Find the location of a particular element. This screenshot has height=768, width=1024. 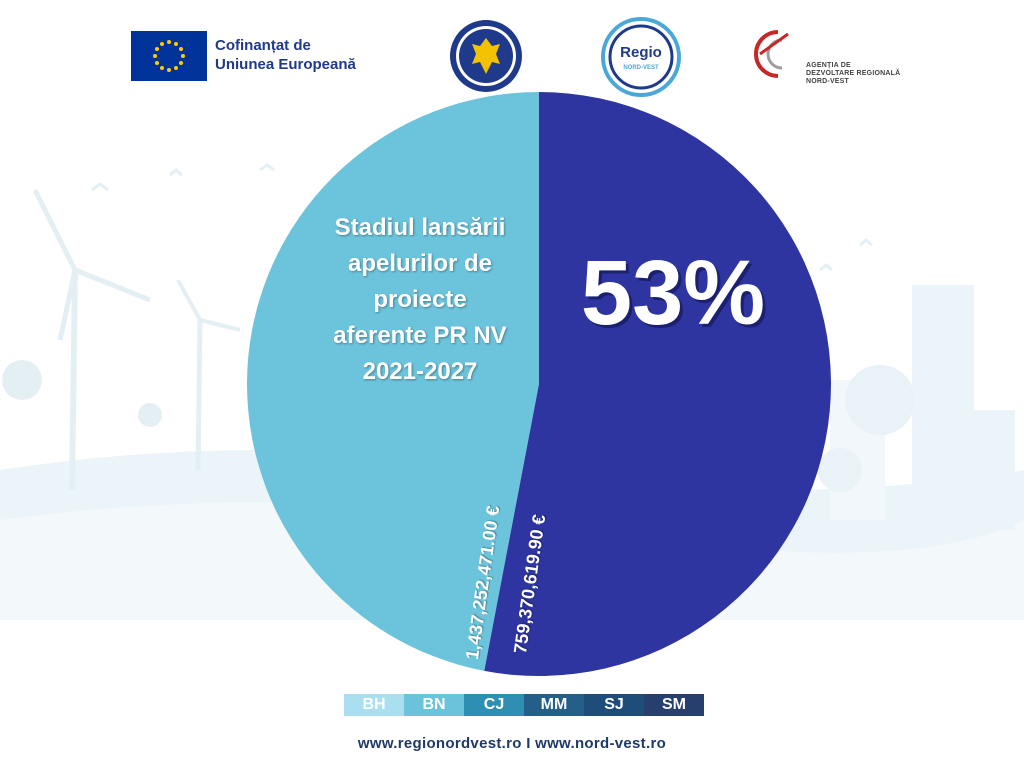

county-sm: SM is located at coordinates (674, 705).